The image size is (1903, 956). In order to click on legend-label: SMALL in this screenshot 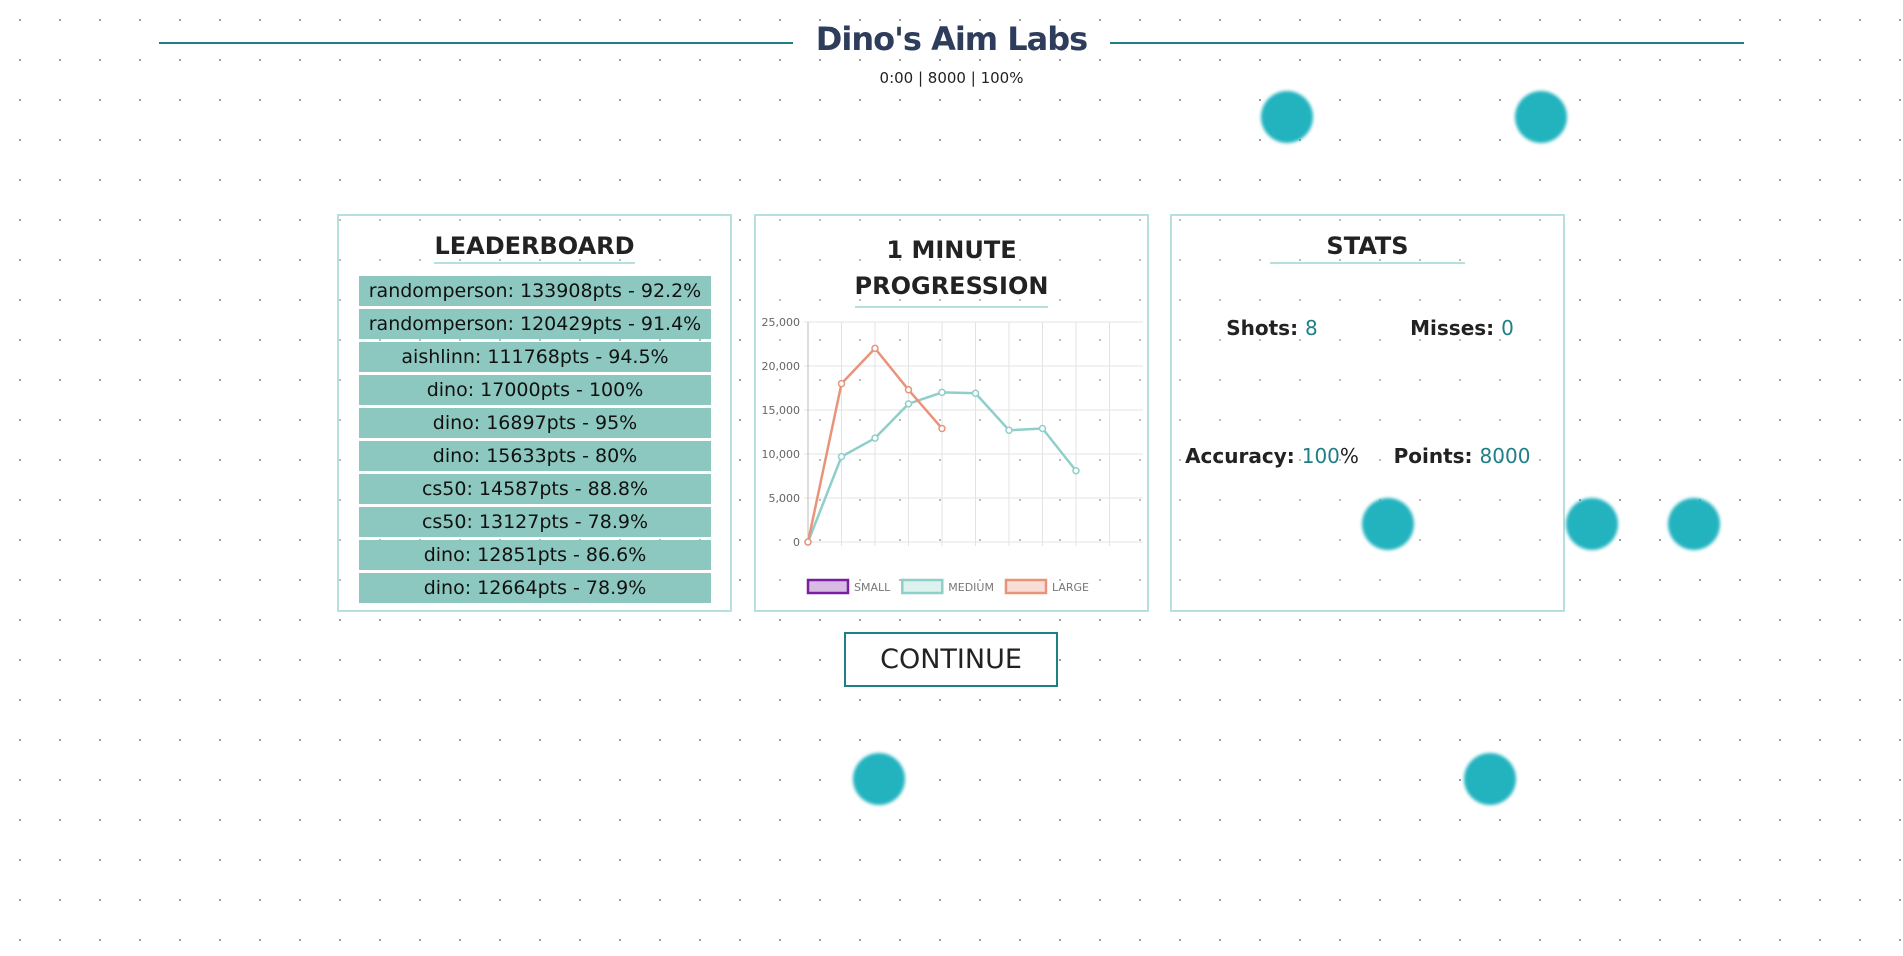, I will do `click(872, 587)`.